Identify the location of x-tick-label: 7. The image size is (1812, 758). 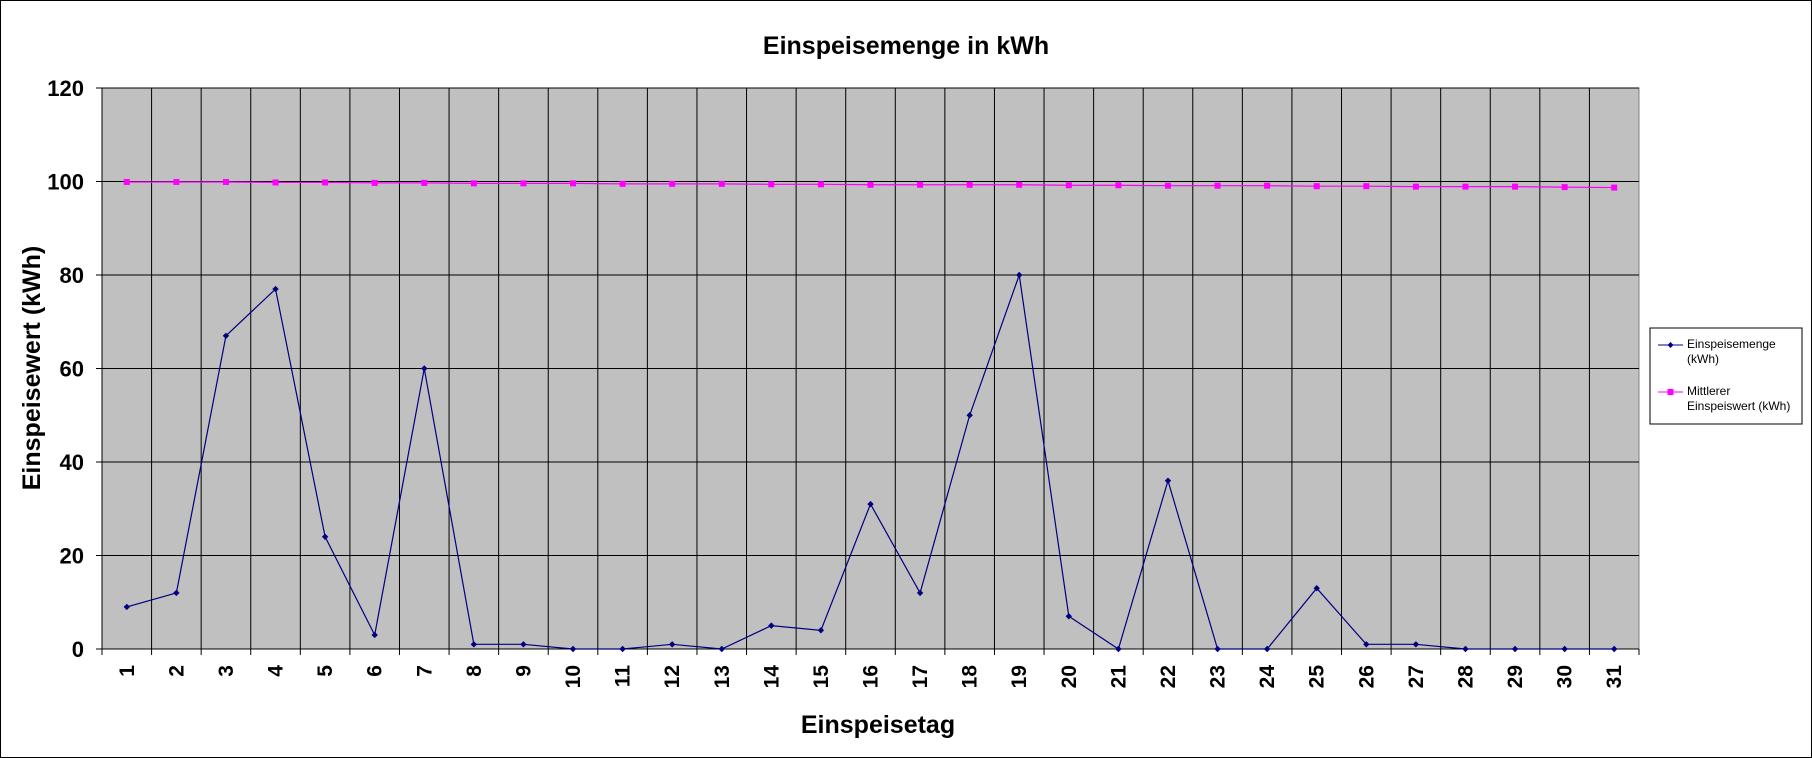
(424, 671).